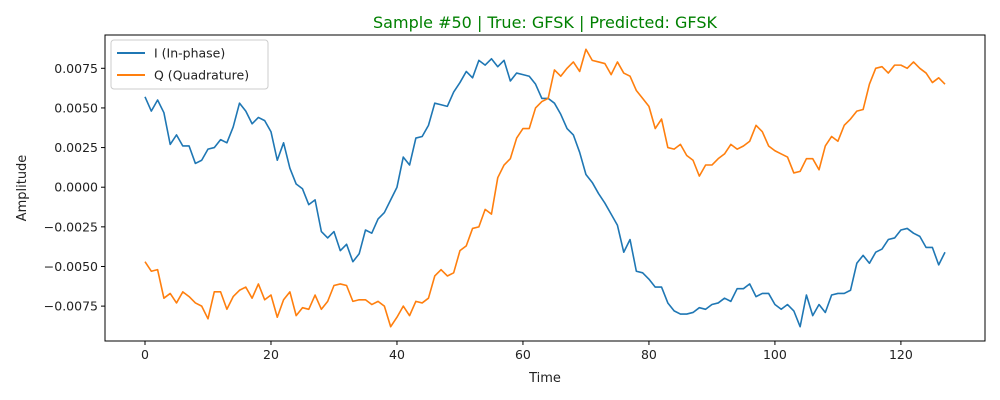 This screenshot has width=1000, height=400. What do you see at coordinates (71, 266) in the screenshot?
I see `y-tick-label: −0.0050` at bounding box center [71, 266].